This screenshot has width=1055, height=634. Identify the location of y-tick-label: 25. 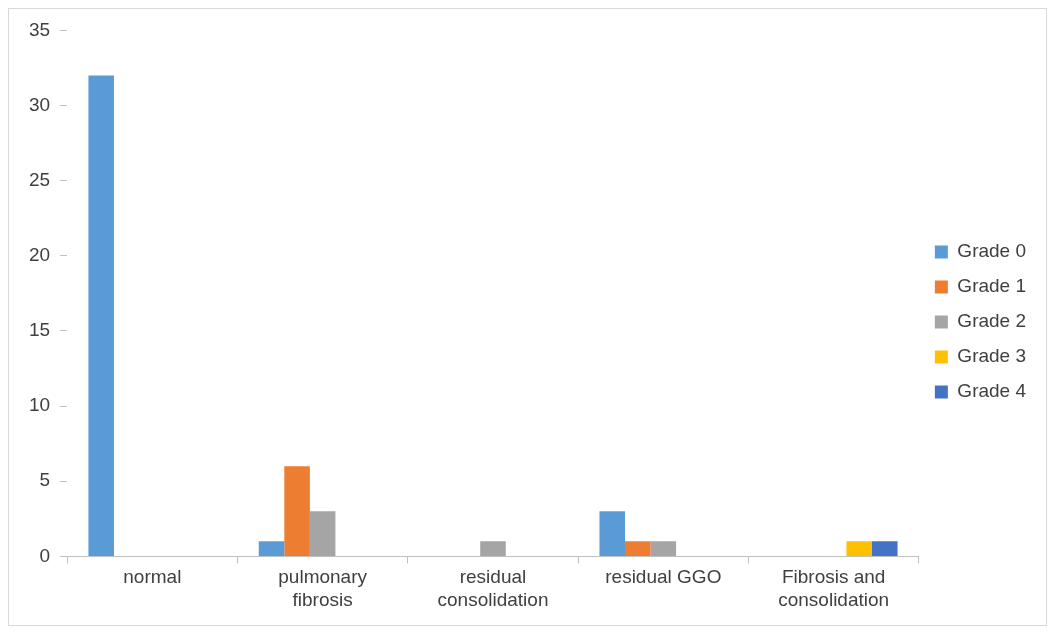
(39, 179).